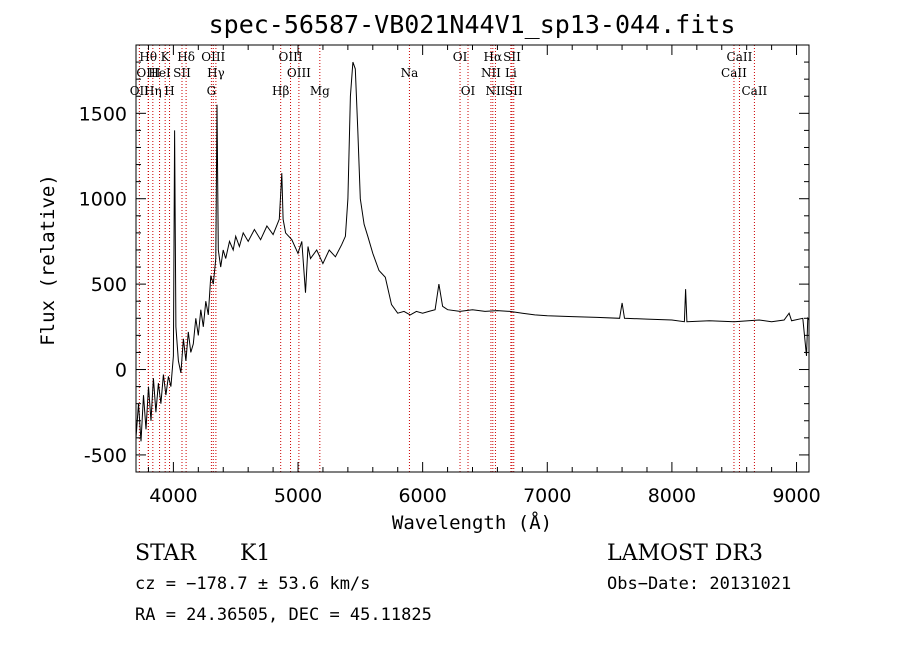 The height and width of the screenshot is (649, 900). What do you see at coordinates (109, 285) in the screenshot?
I see `y-tick-label: 500` at bounding box center [109, 285].